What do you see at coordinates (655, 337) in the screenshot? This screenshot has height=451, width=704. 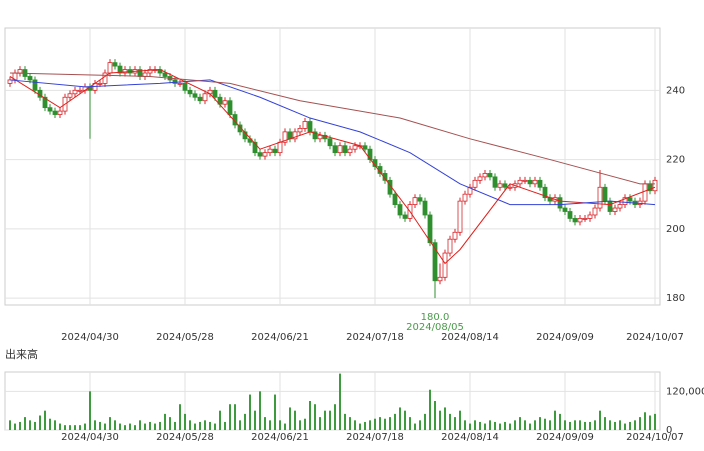 I see `x-tick-label: 2024/10/07` at bounding box center [655, 337].